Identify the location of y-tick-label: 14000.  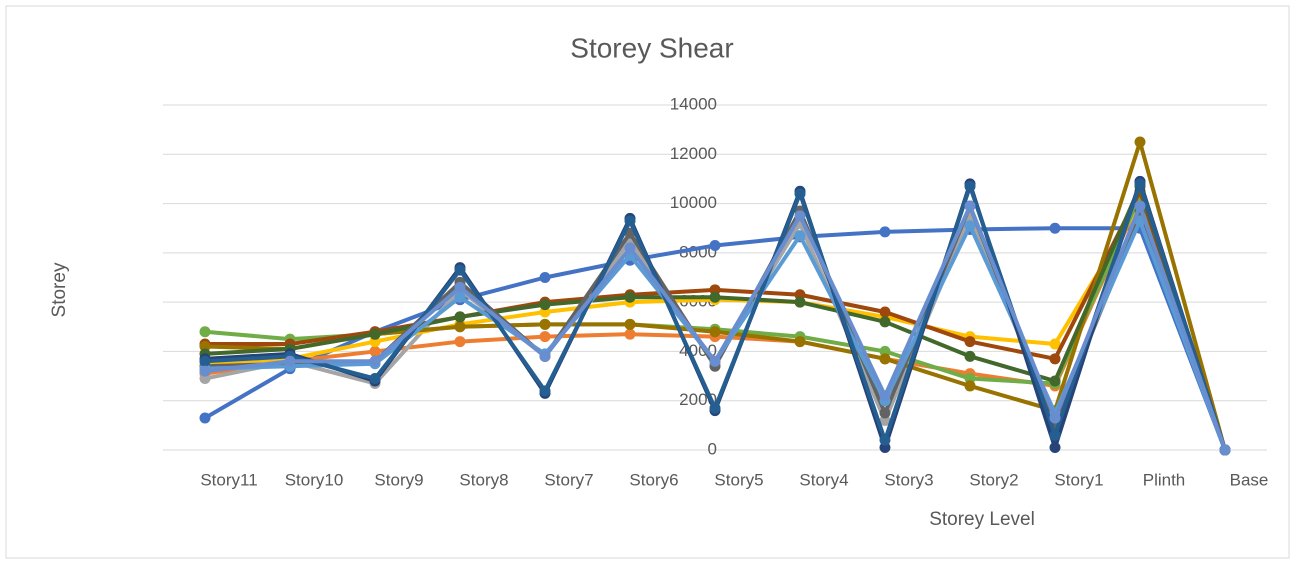
(693, 103).